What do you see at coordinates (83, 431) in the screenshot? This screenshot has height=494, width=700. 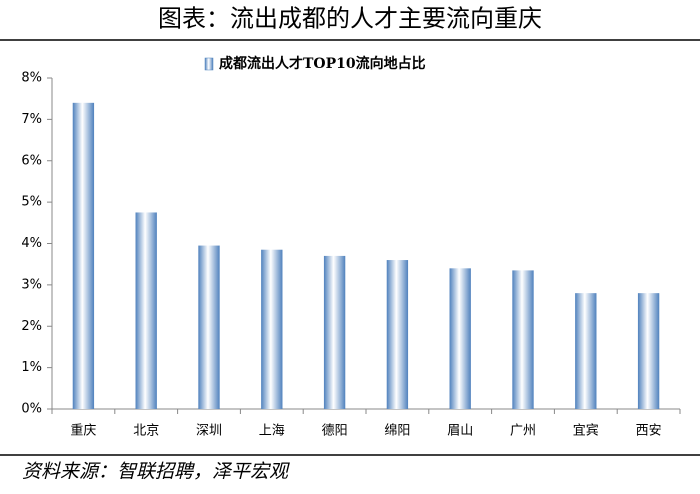 I see `x-tick-label: 重庆` at bounding box center [83, 431].